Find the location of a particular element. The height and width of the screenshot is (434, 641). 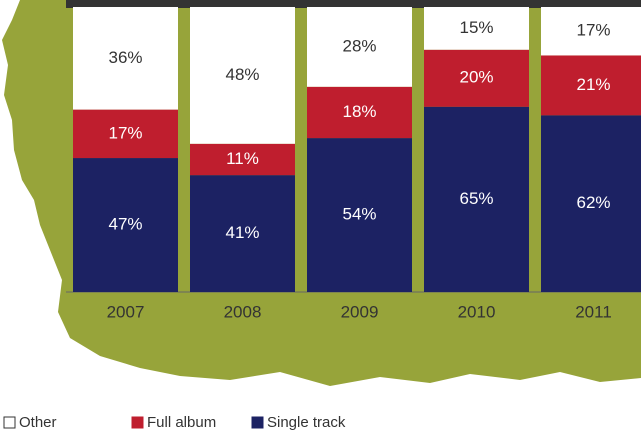

legend-label: Full album is located at coordinates (181, 422).